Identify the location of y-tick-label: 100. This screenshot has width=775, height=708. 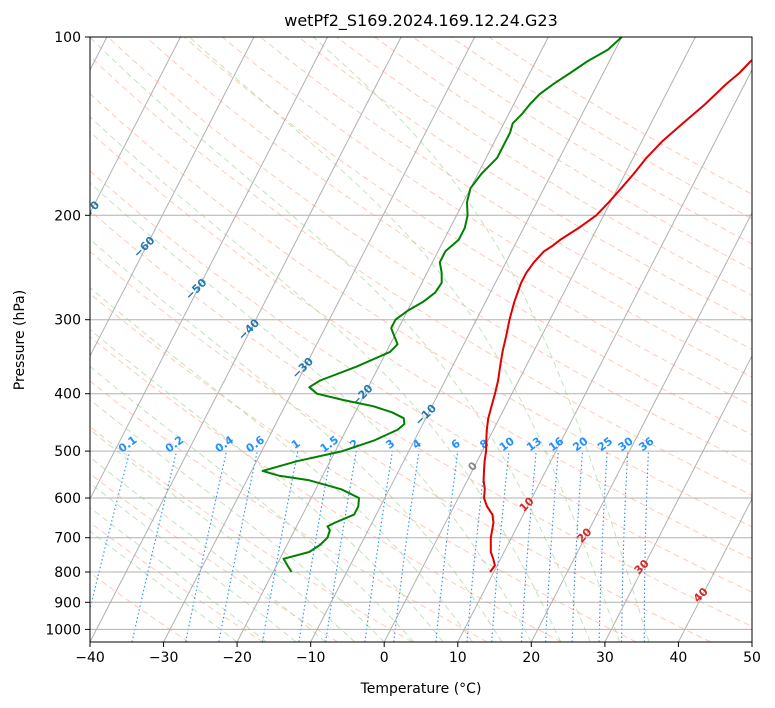
(67, 38).